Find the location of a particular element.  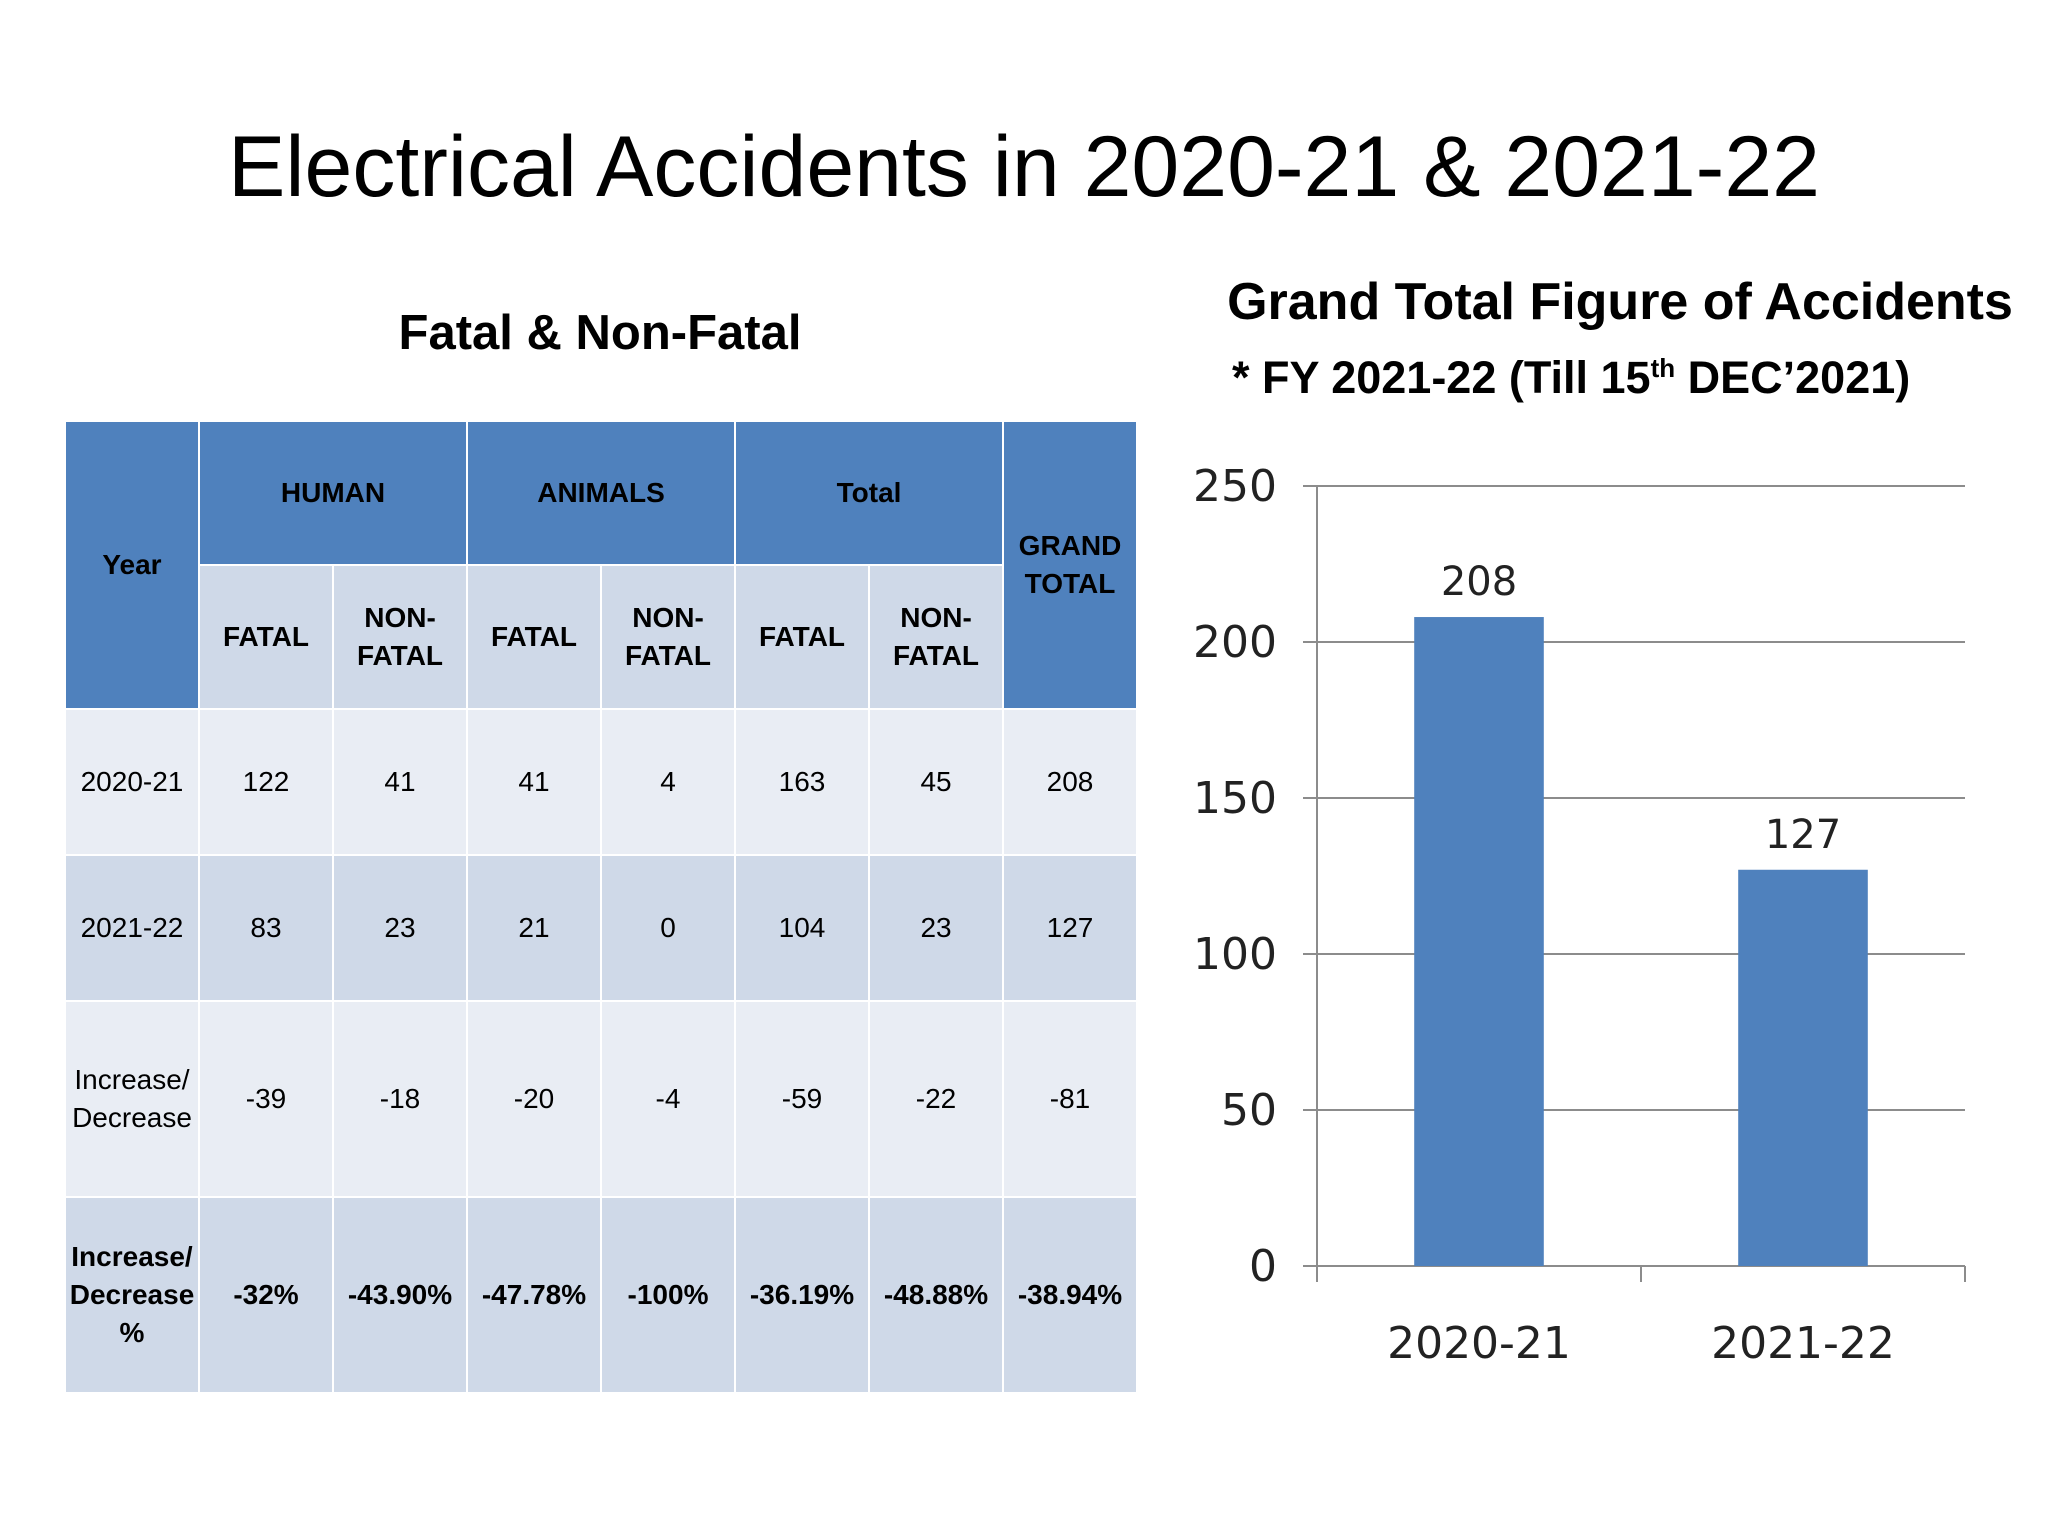

grand-total-header: GRAND TOTAL is located at coordinates (1070, 565).